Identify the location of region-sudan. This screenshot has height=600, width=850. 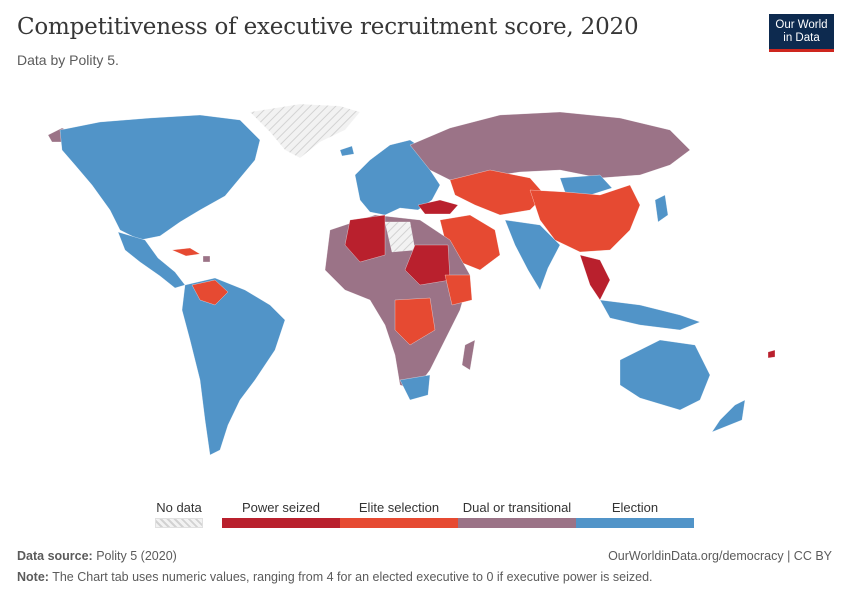
(427, 265).